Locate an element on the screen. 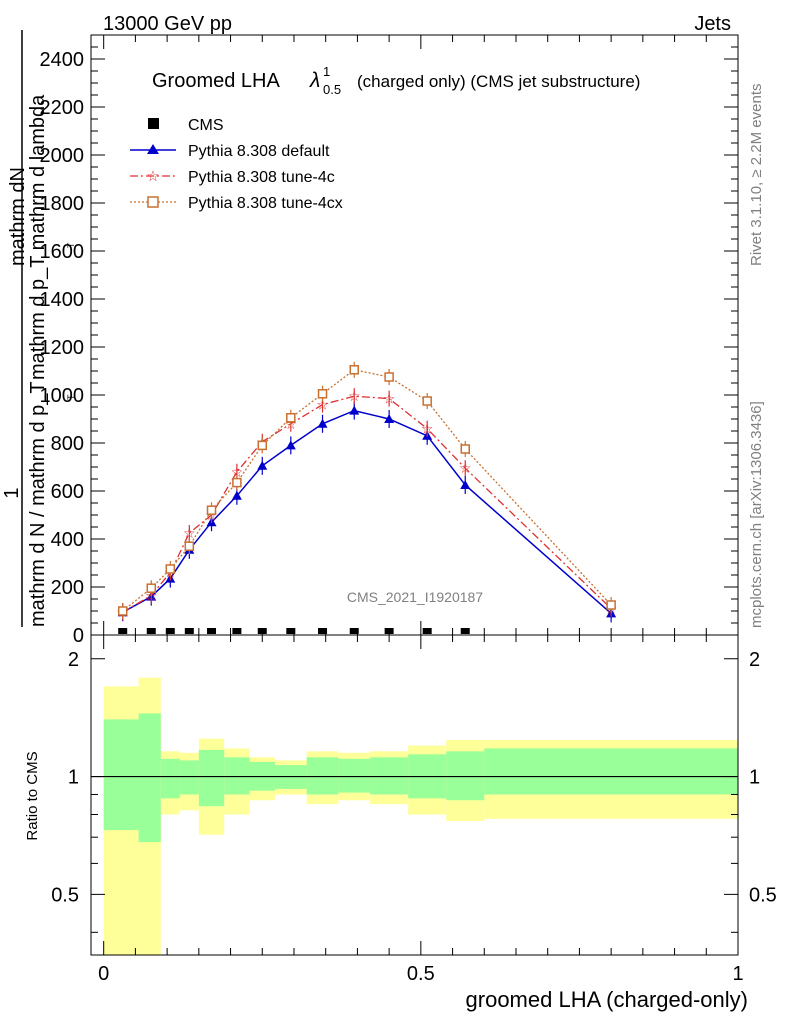 This screenshot has width=786, height=1024. main-y-tick-label: 1800 is located at coordinates (62, 204).